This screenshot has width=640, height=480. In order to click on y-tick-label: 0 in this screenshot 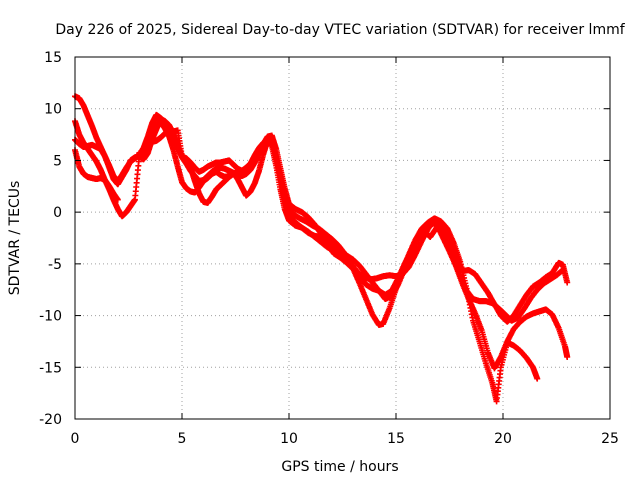, I will do `click(57, 213)`.